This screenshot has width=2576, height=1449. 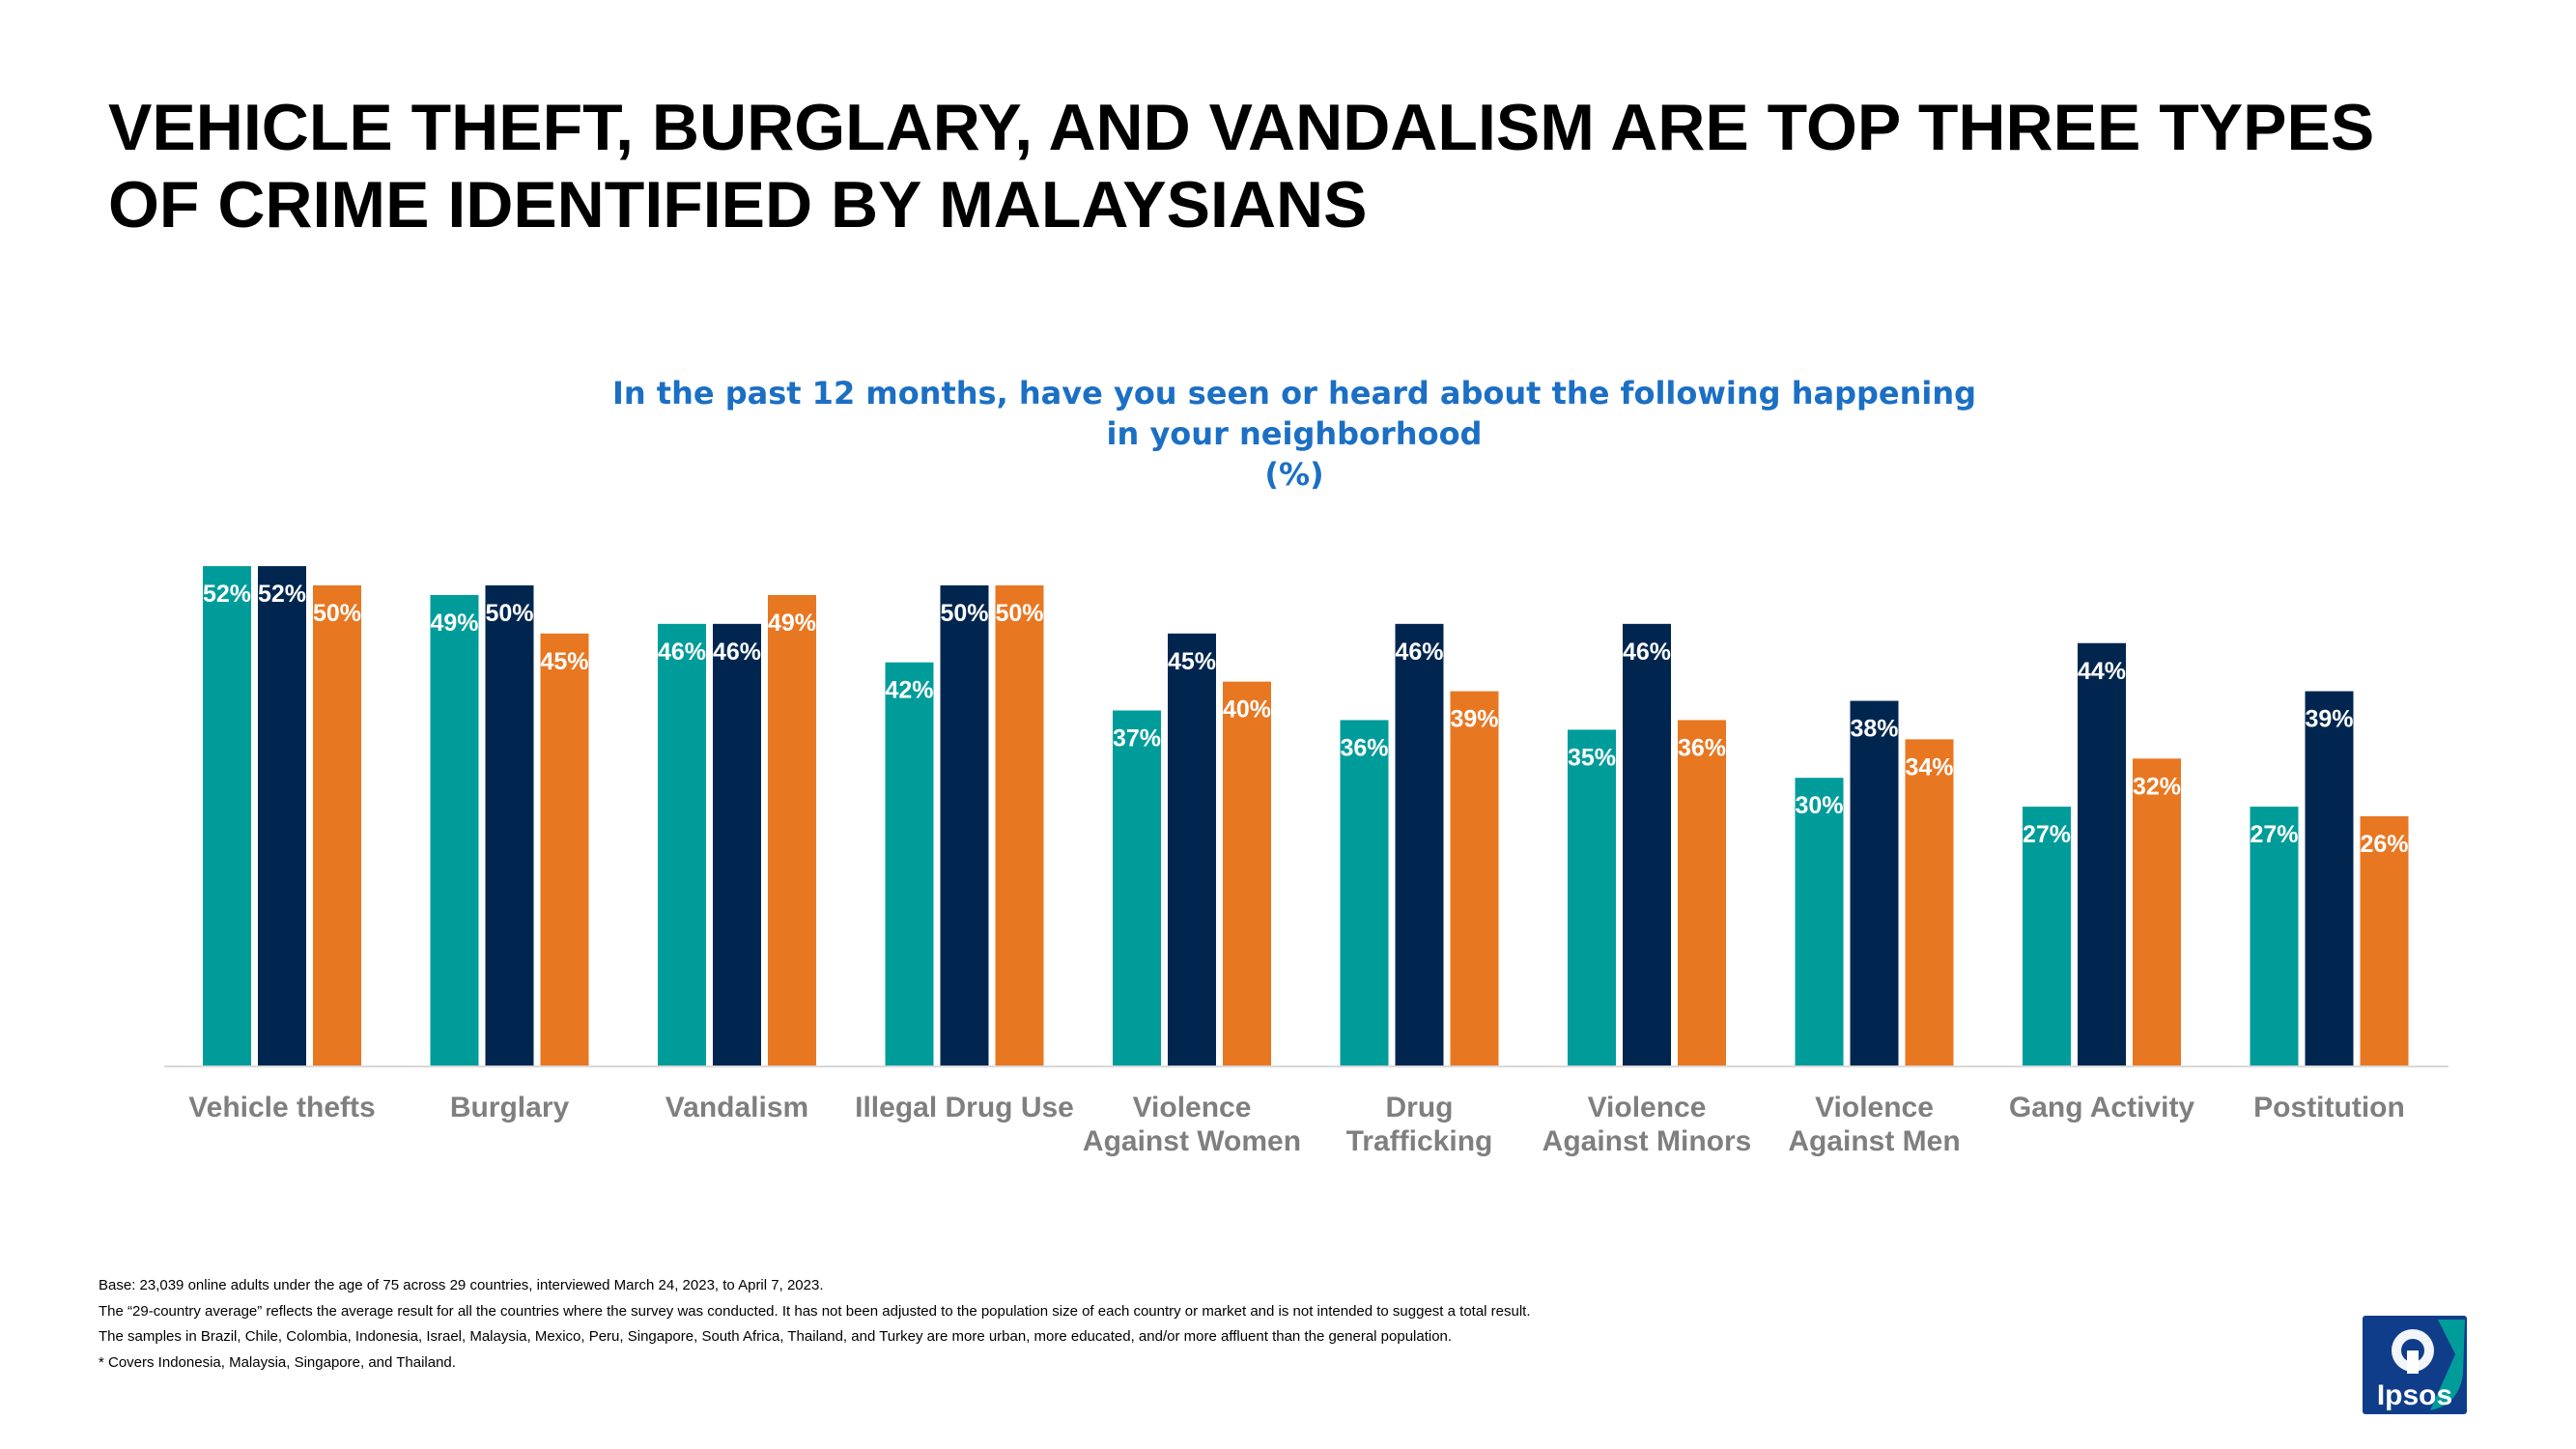 I want to click on category-label-c2-line1: Burglary, so click(x=510, y=1107).